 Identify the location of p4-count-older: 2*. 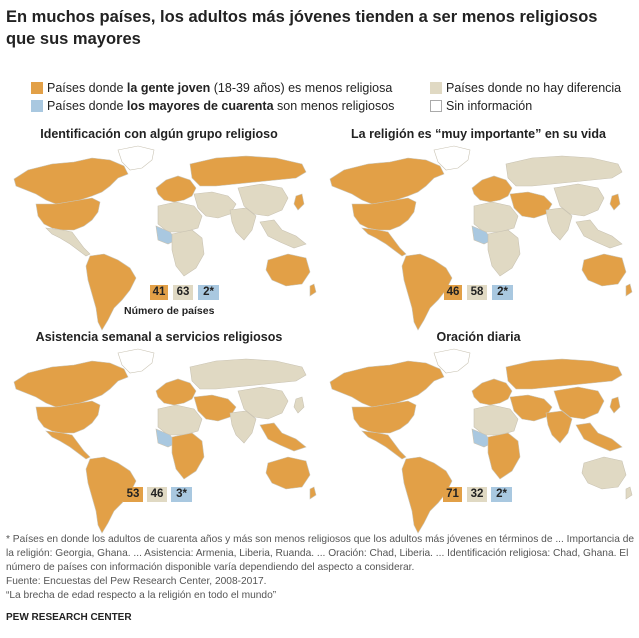
(501, 494).